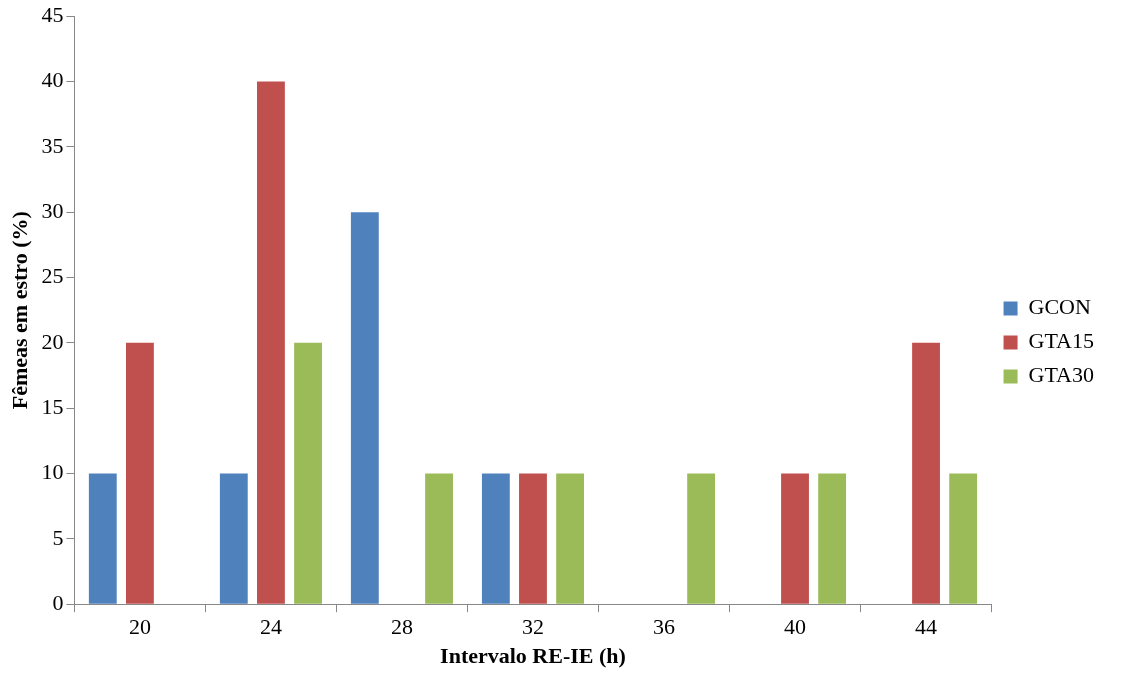  I want to click on y-axis-title: Fêmeas em estro (%), so click(19, 310).